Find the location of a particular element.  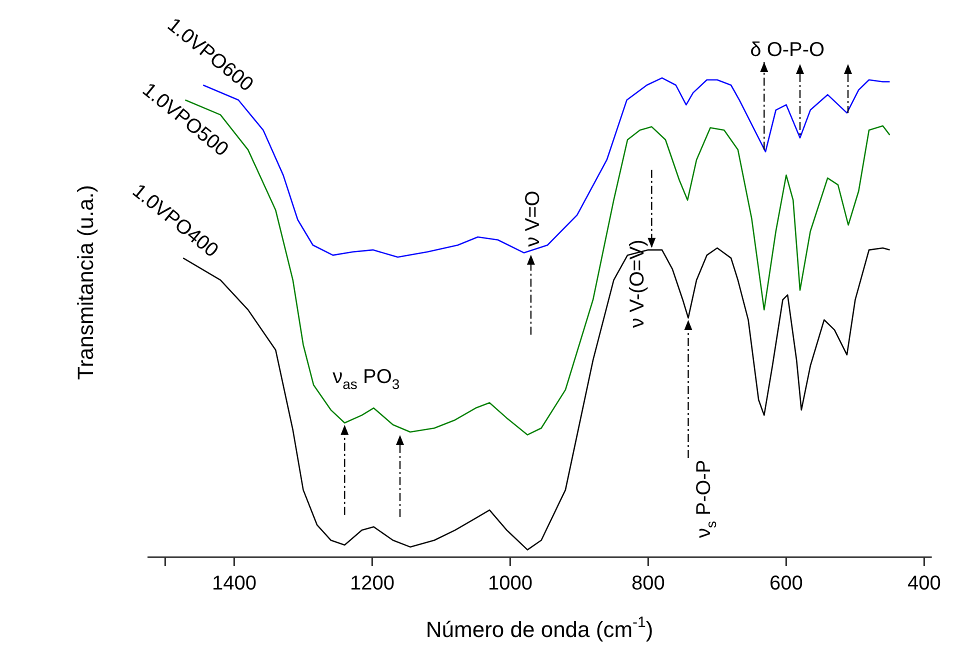

annotation: ν V=O is located at coordinates (533, 218).